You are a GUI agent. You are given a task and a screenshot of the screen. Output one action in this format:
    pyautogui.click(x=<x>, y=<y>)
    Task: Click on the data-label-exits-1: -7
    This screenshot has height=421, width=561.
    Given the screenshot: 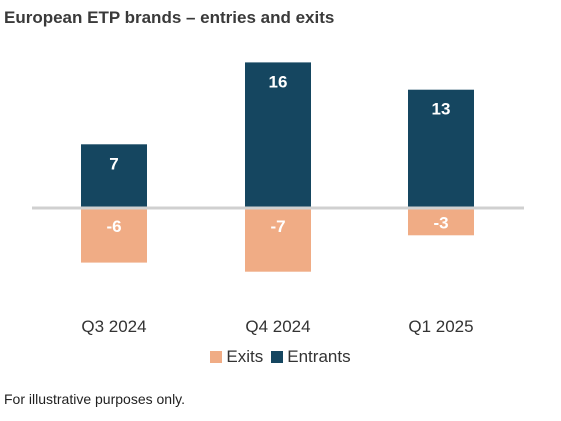 What is the action you would take?
    pyautogui.click(x=277, y=226)
    